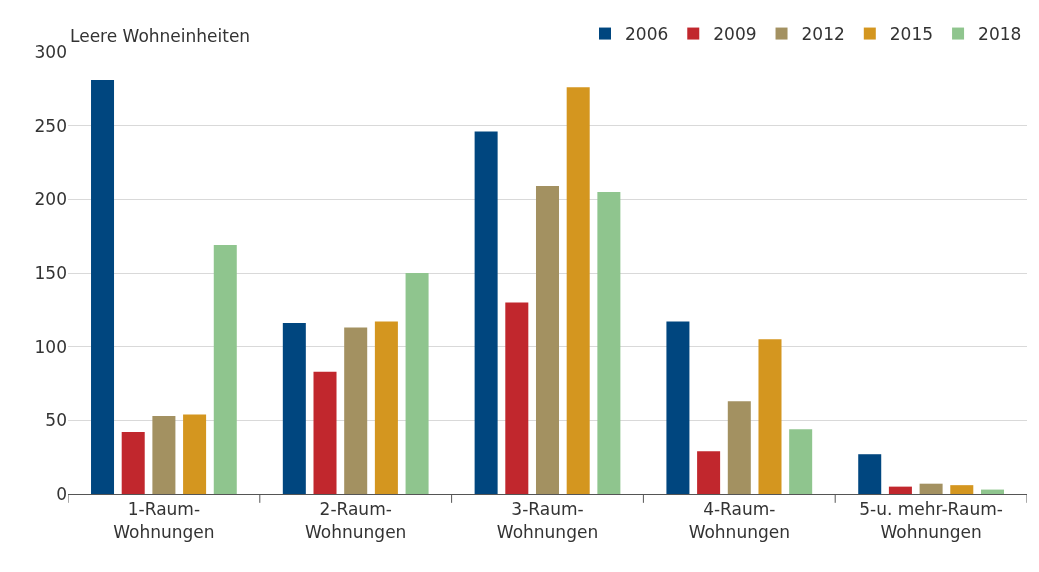  I want to click on x-tick-label: 5-u. mehr-Raum- Wohnungen, so click(931, 520).